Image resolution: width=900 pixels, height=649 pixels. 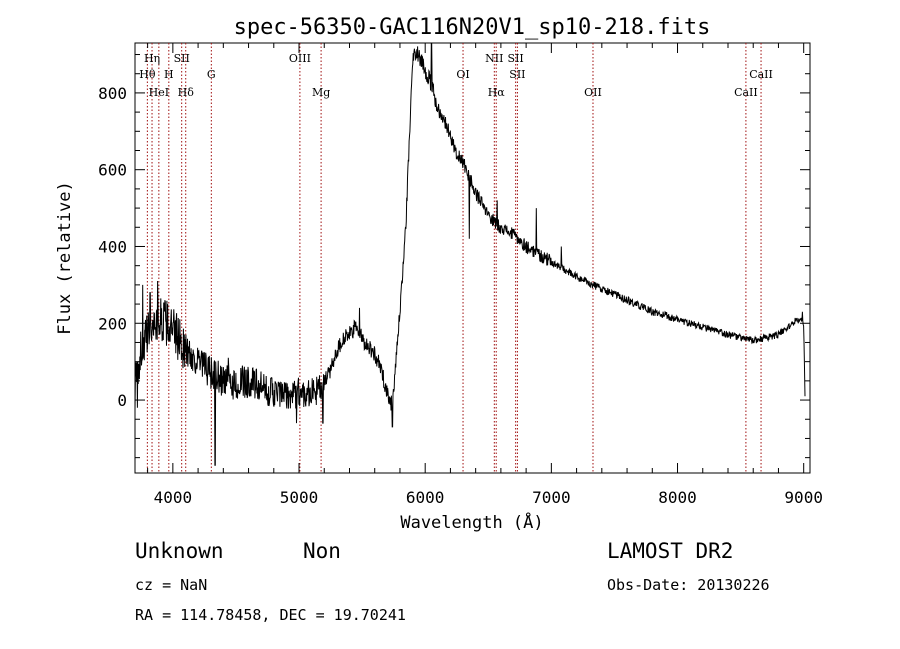 What do you see at coordinates (670, 551) in the screenshot?
I see `survey-name: LAMOST DR2` at bounding box center [670, 551].